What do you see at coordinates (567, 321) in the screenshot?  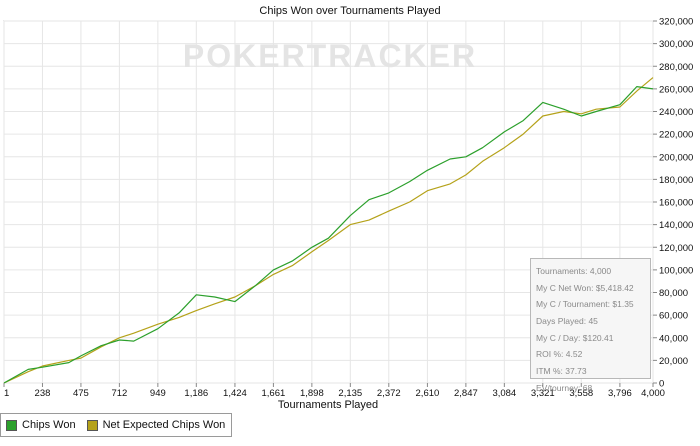 I see `stat-days-played: Days Played: 45` at bounding box center [567, 321].